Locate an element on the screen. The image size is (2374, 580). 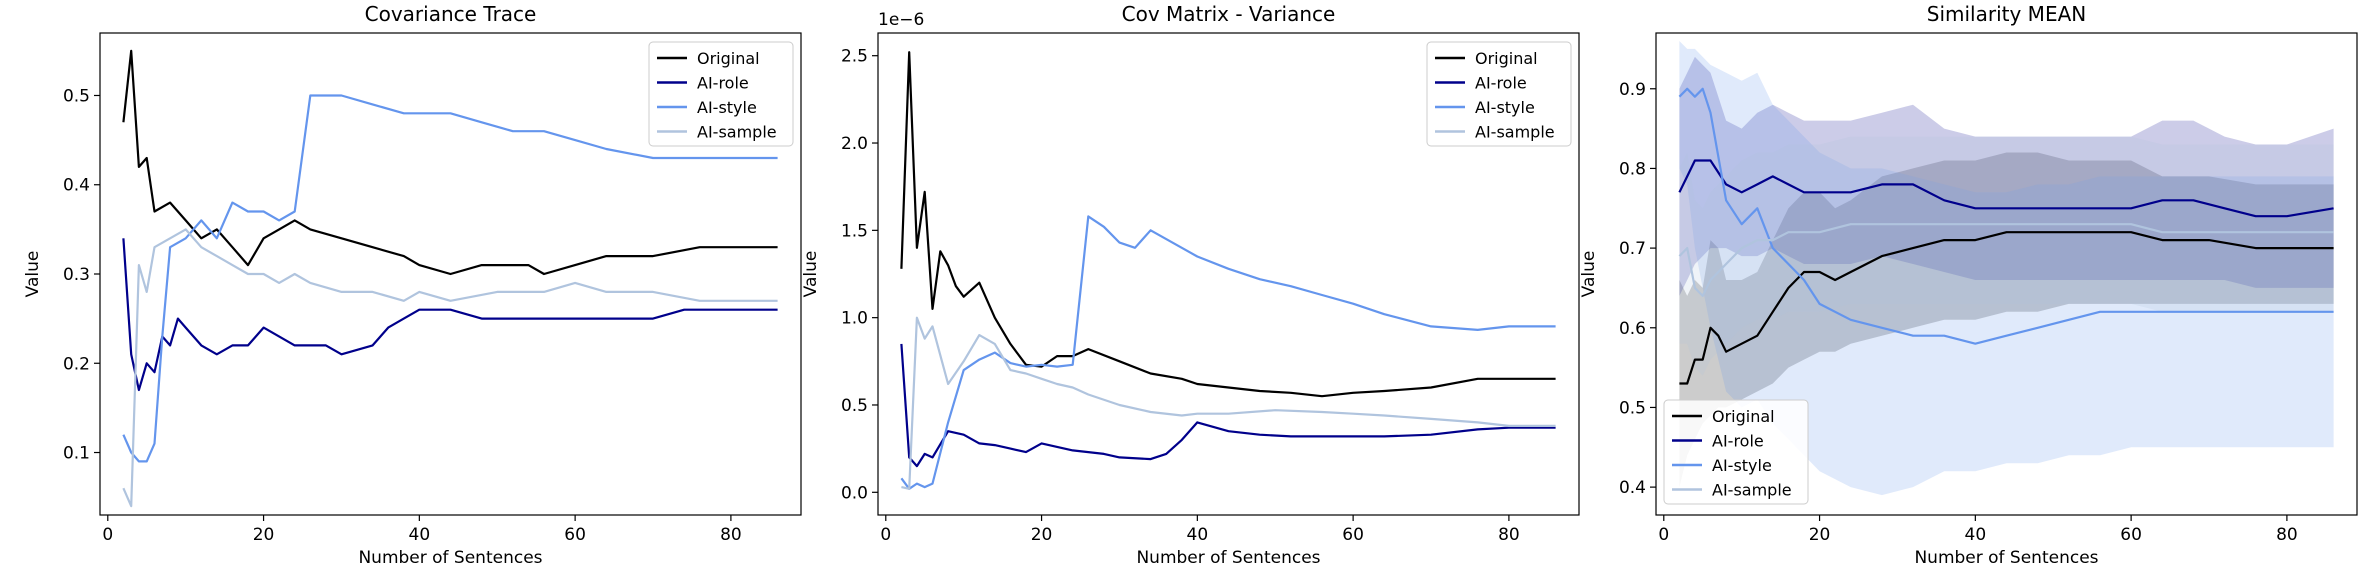
y-tick-label: 0.1 is located at coordinates (76, 454).